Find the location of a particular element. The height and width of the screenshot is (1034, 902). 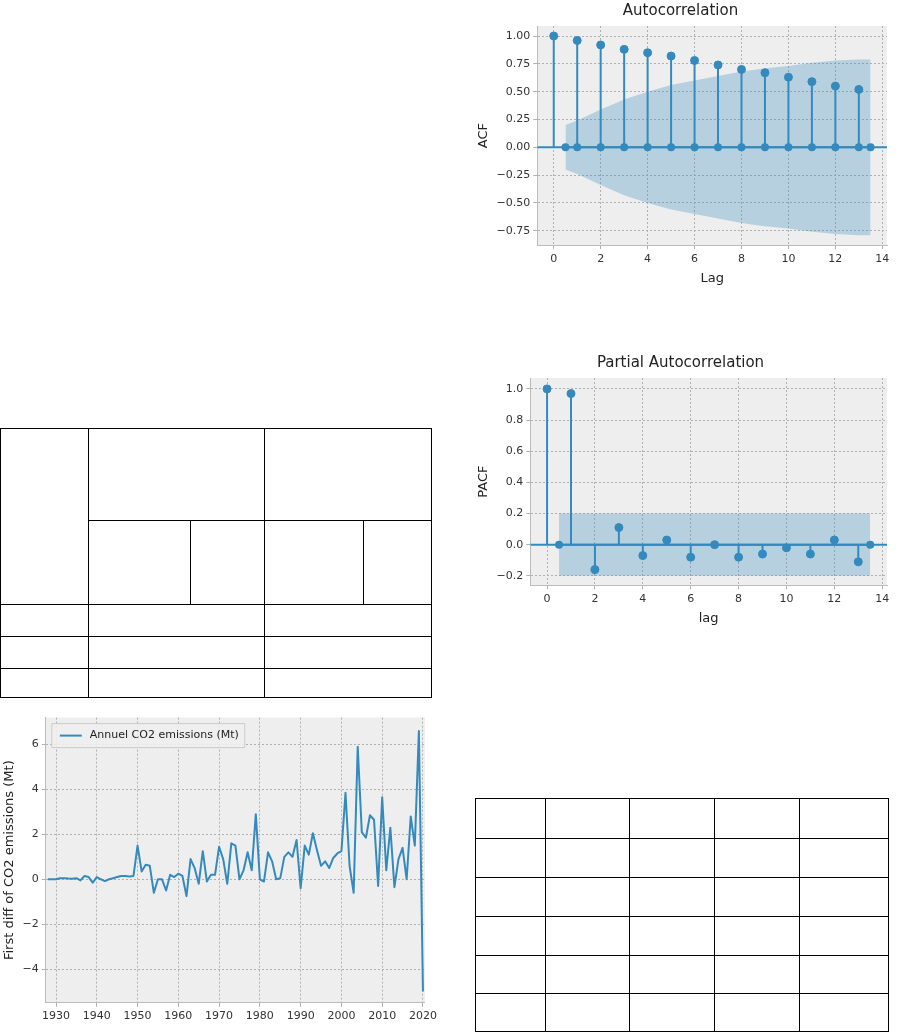

y-tick-label: 1.0 is located at coordinates (514, 388).